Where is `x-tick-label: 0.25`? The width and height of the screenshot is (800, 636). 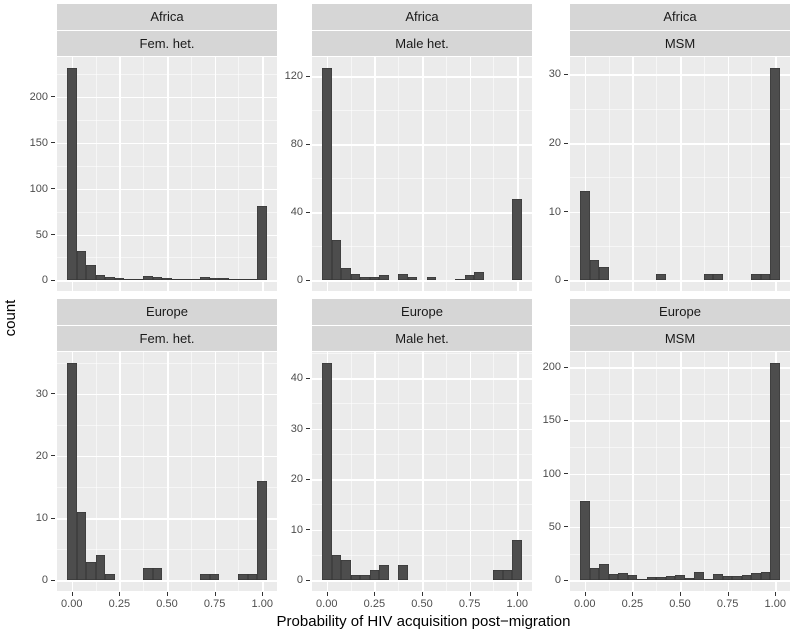 x-tick-label: 0.25 is located at coordinates (632, 604).